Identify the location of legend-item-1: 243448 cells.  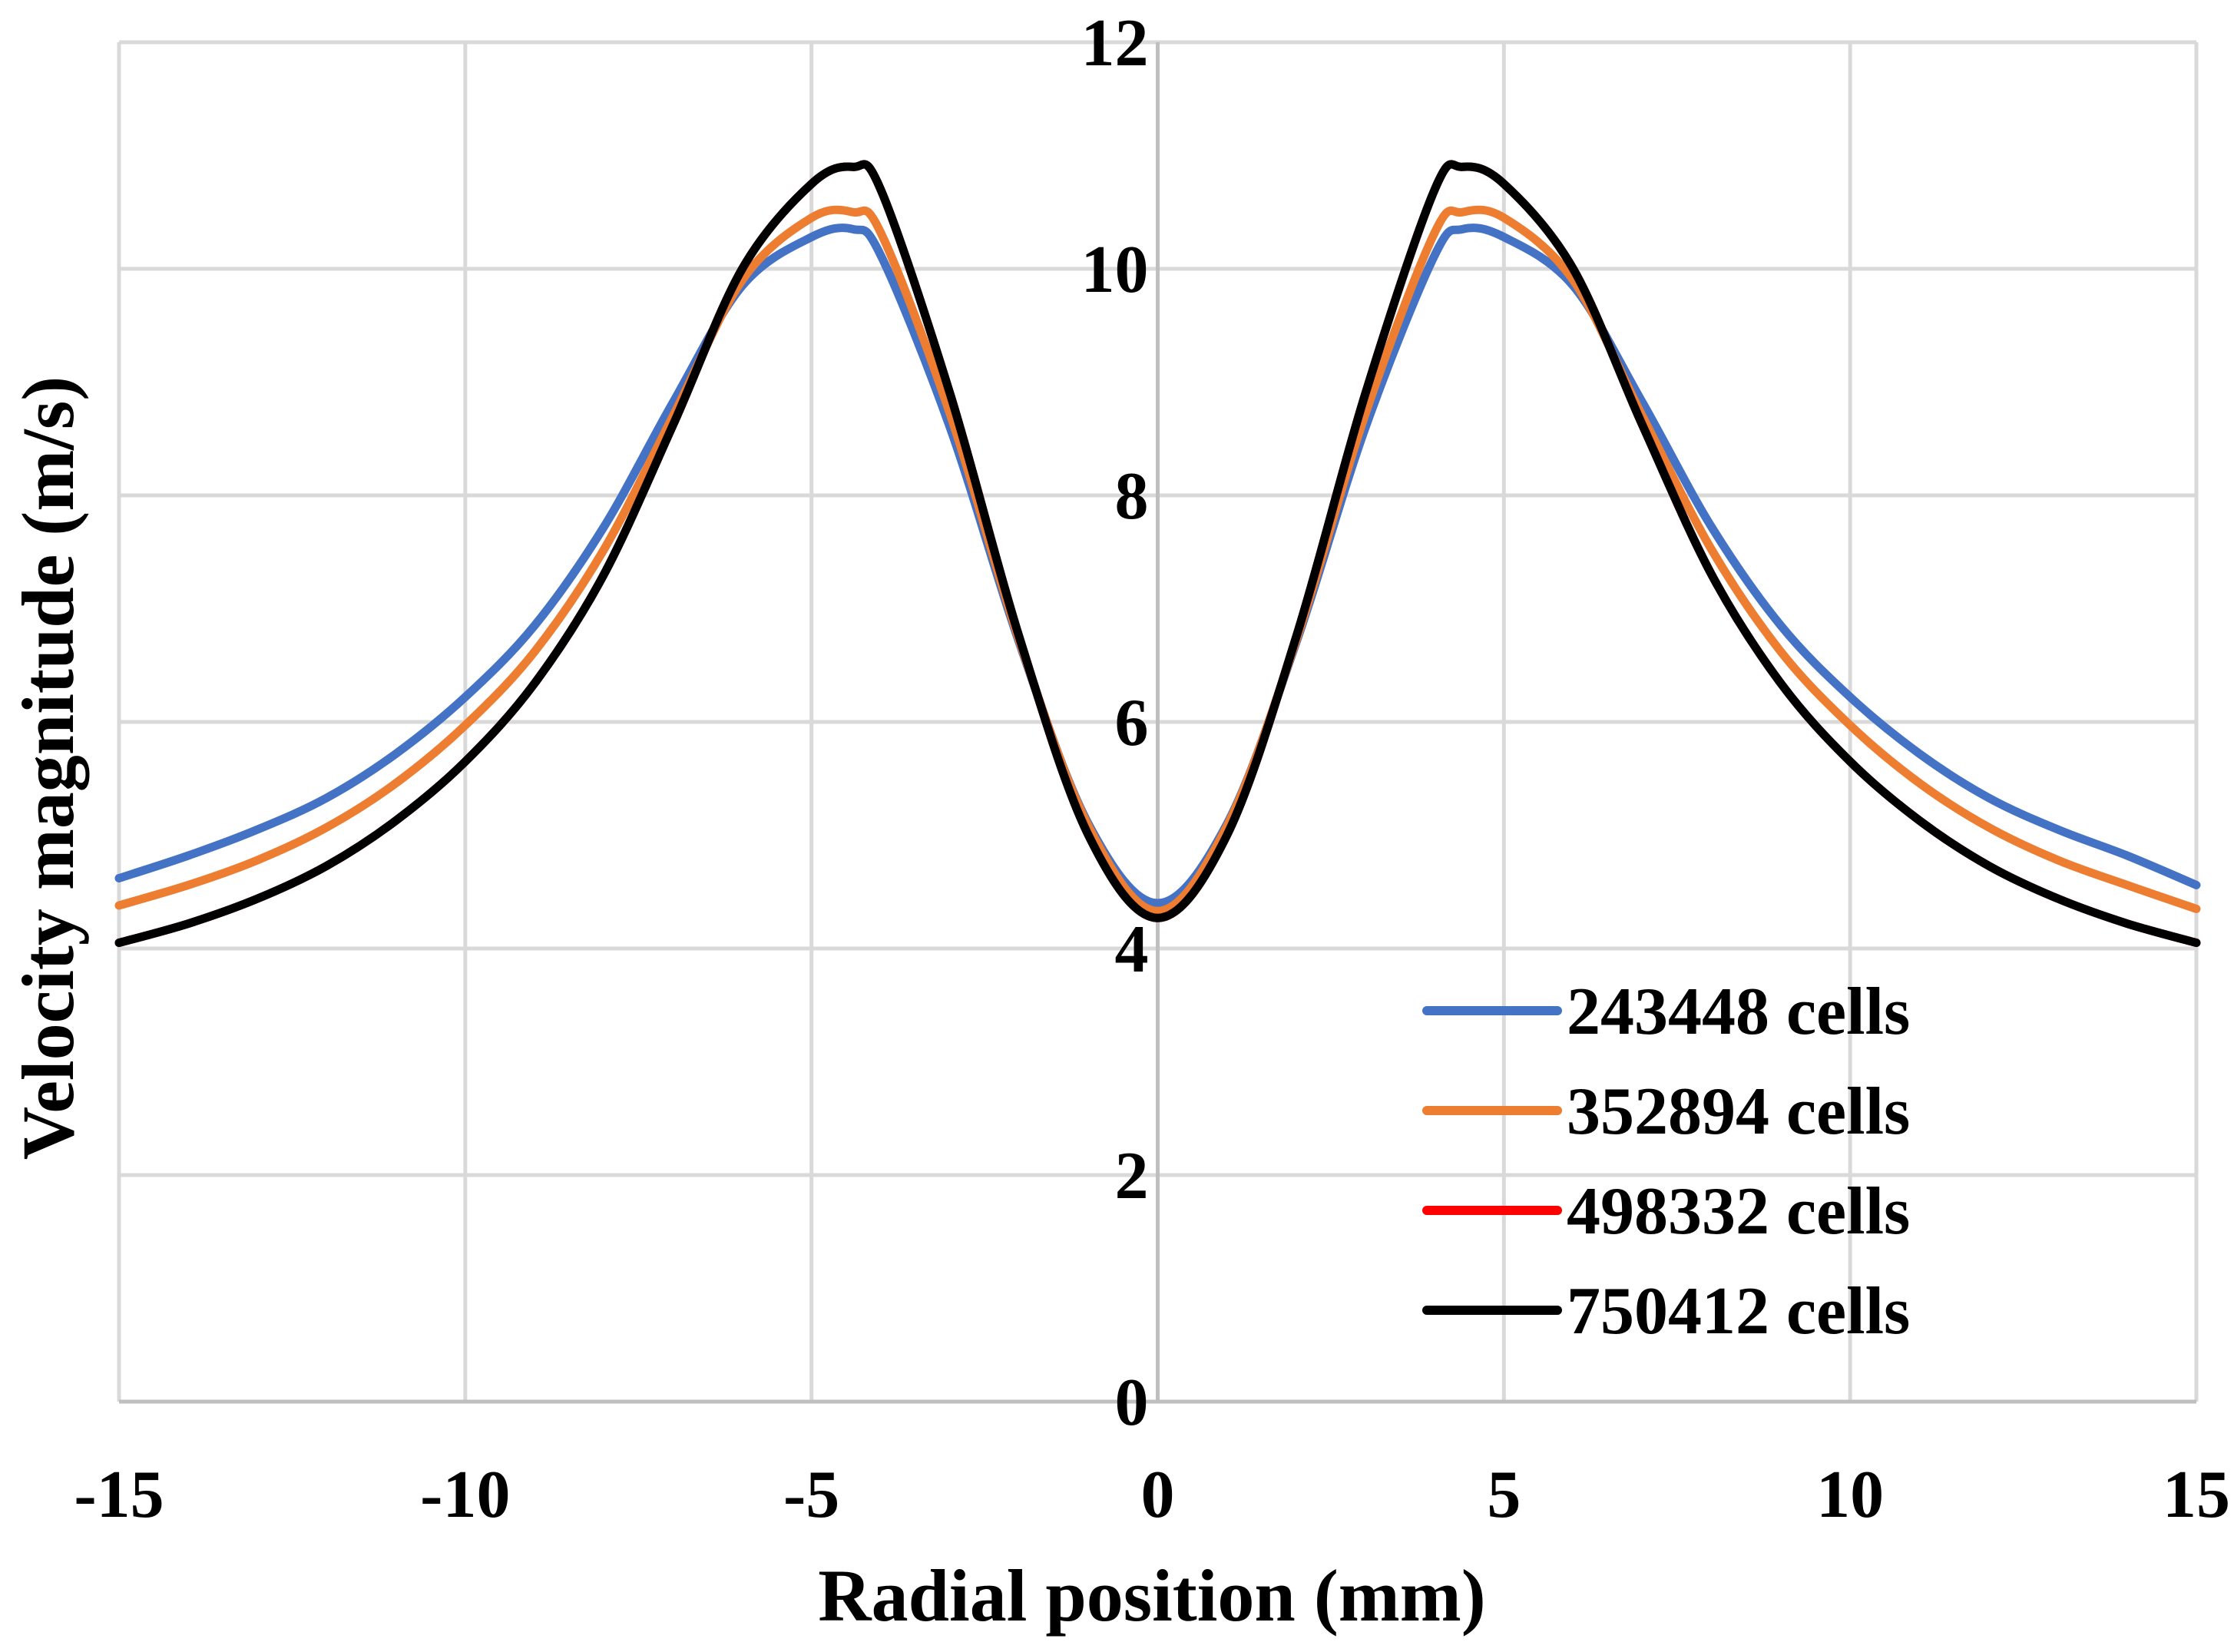
(1666, 1012).